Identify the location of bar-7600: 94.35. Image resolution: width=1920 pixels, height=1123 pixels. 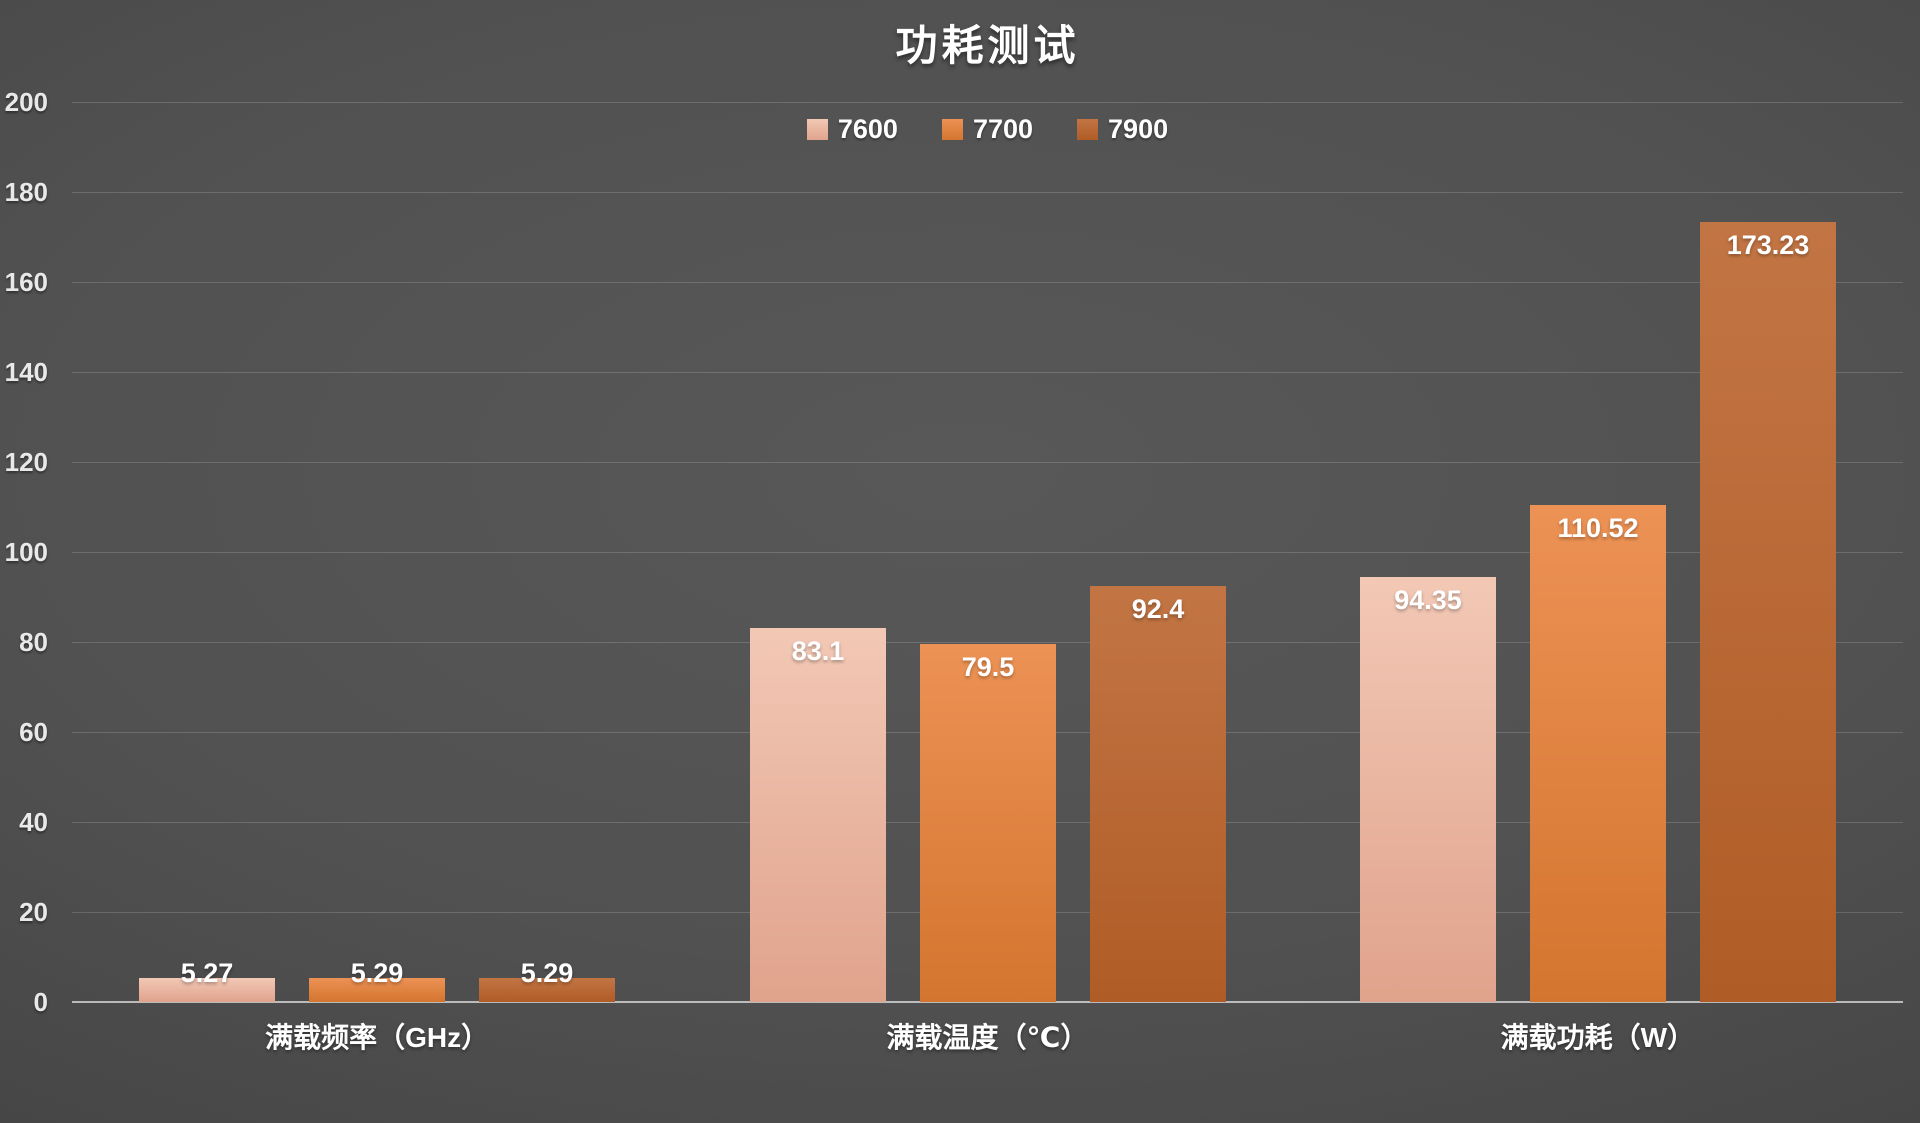
(1428, 789).